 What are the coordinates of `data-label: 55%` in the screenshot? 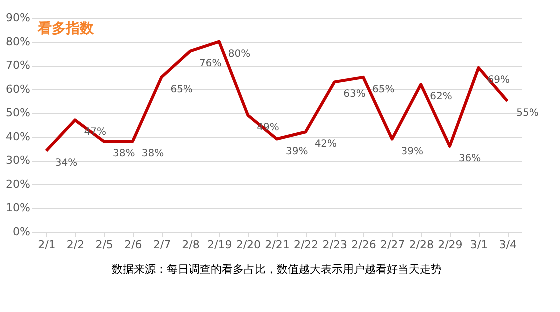 It's located at (527, 114).